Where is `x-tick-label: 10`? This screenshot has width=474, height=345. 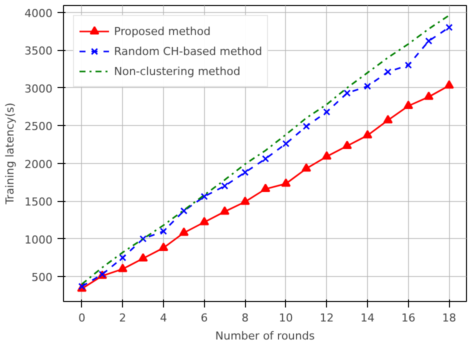
x-tick-label: 10 is located at coordinates (285, 318).